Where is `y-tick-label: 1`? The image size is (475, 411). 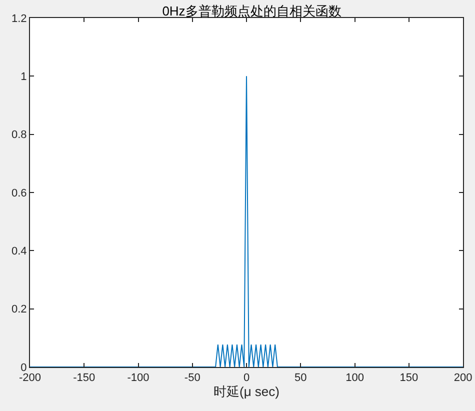 y-tick-label: 1 is located at coordinates (23, 77).